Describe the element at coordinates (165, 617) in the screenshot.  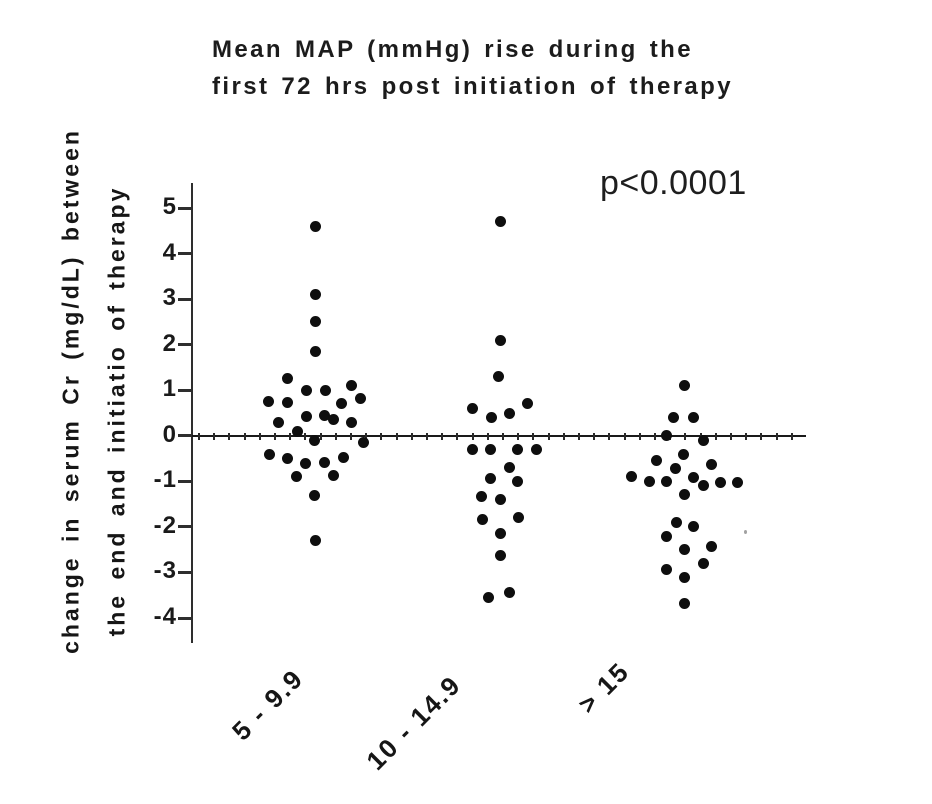
I see `y-tick-label: -4` at that location.